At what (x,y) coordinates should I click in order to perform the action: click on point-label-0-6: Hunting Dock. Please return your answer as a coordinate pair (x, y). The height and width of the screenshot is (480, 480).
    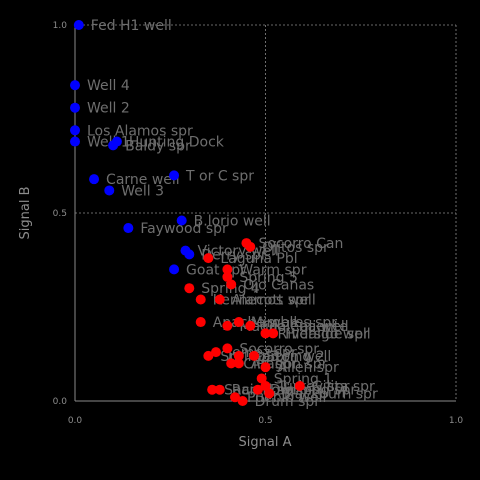
    Looking at the image, I should click on (177, 143).